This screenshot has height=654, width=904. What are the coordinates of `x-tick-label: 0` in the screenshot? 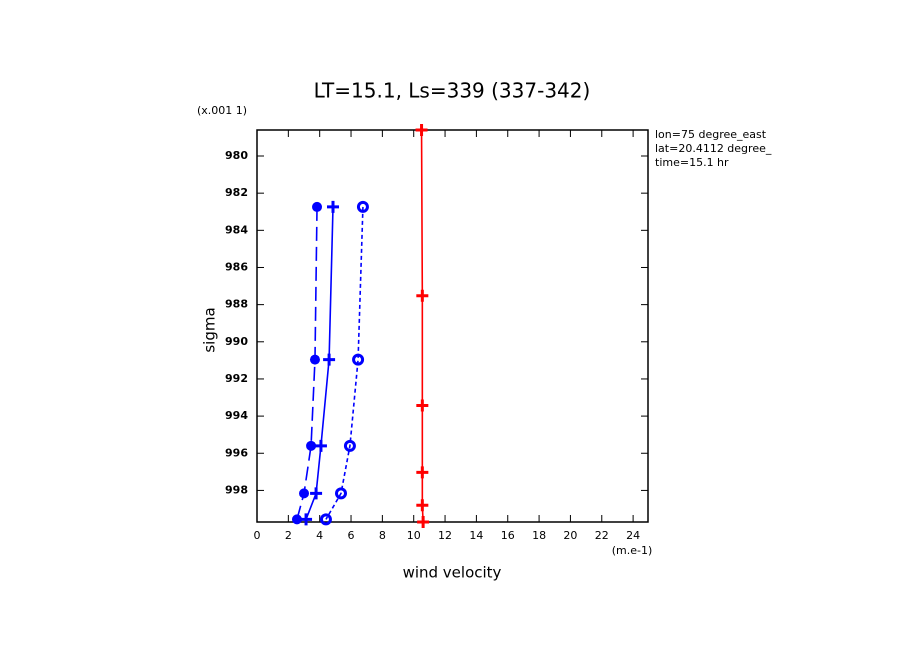 It's located at (257, 535).